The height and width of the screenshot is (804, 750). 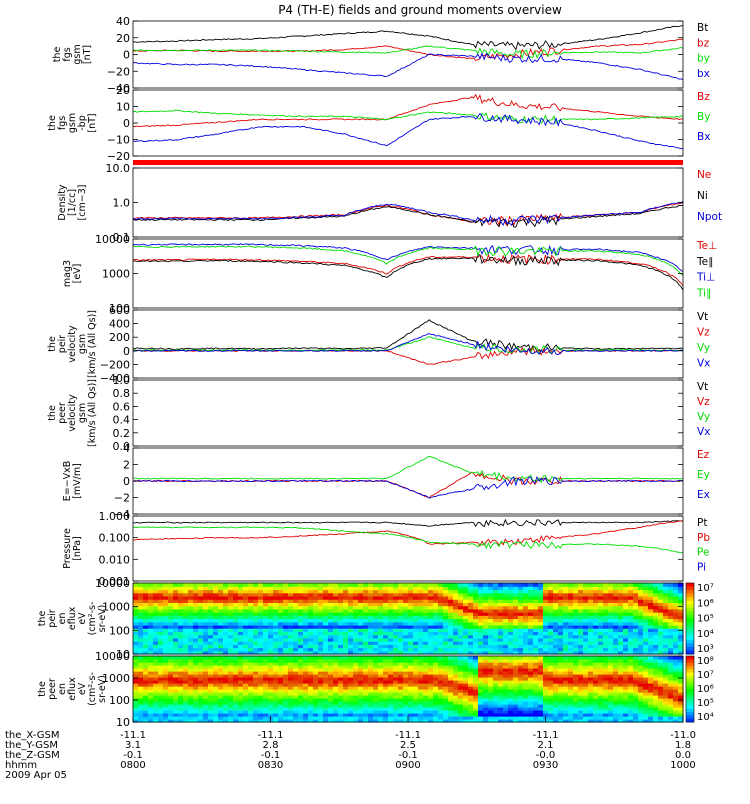 I want to click on y-tick-label: 1.0, so click(x=122, y=203).